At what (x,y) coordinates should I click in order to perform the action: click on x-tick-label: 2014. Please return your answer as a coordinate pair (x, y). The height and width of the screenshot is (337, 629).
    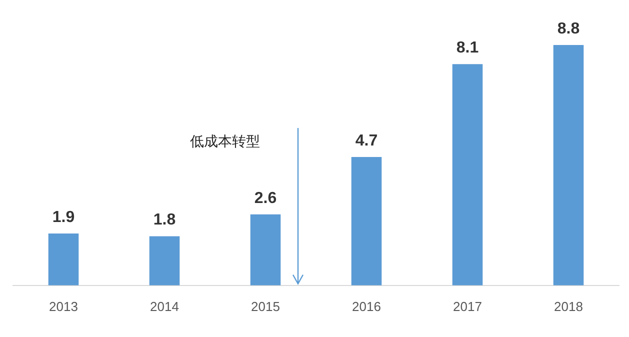
    Looking at the image, I should click on (164, 306).